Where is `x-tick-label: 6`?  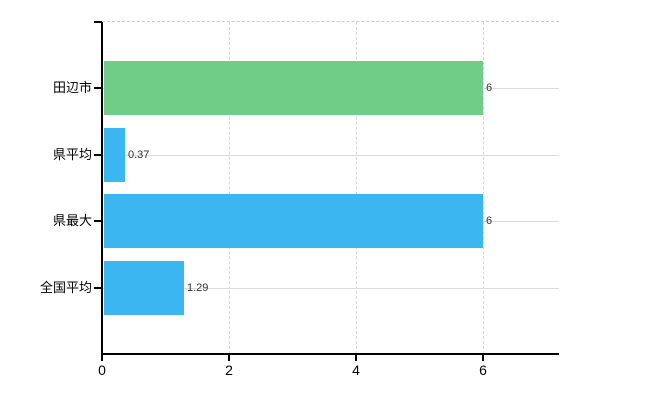
x-tick-label: 6 is located at coordinates (483, 370).